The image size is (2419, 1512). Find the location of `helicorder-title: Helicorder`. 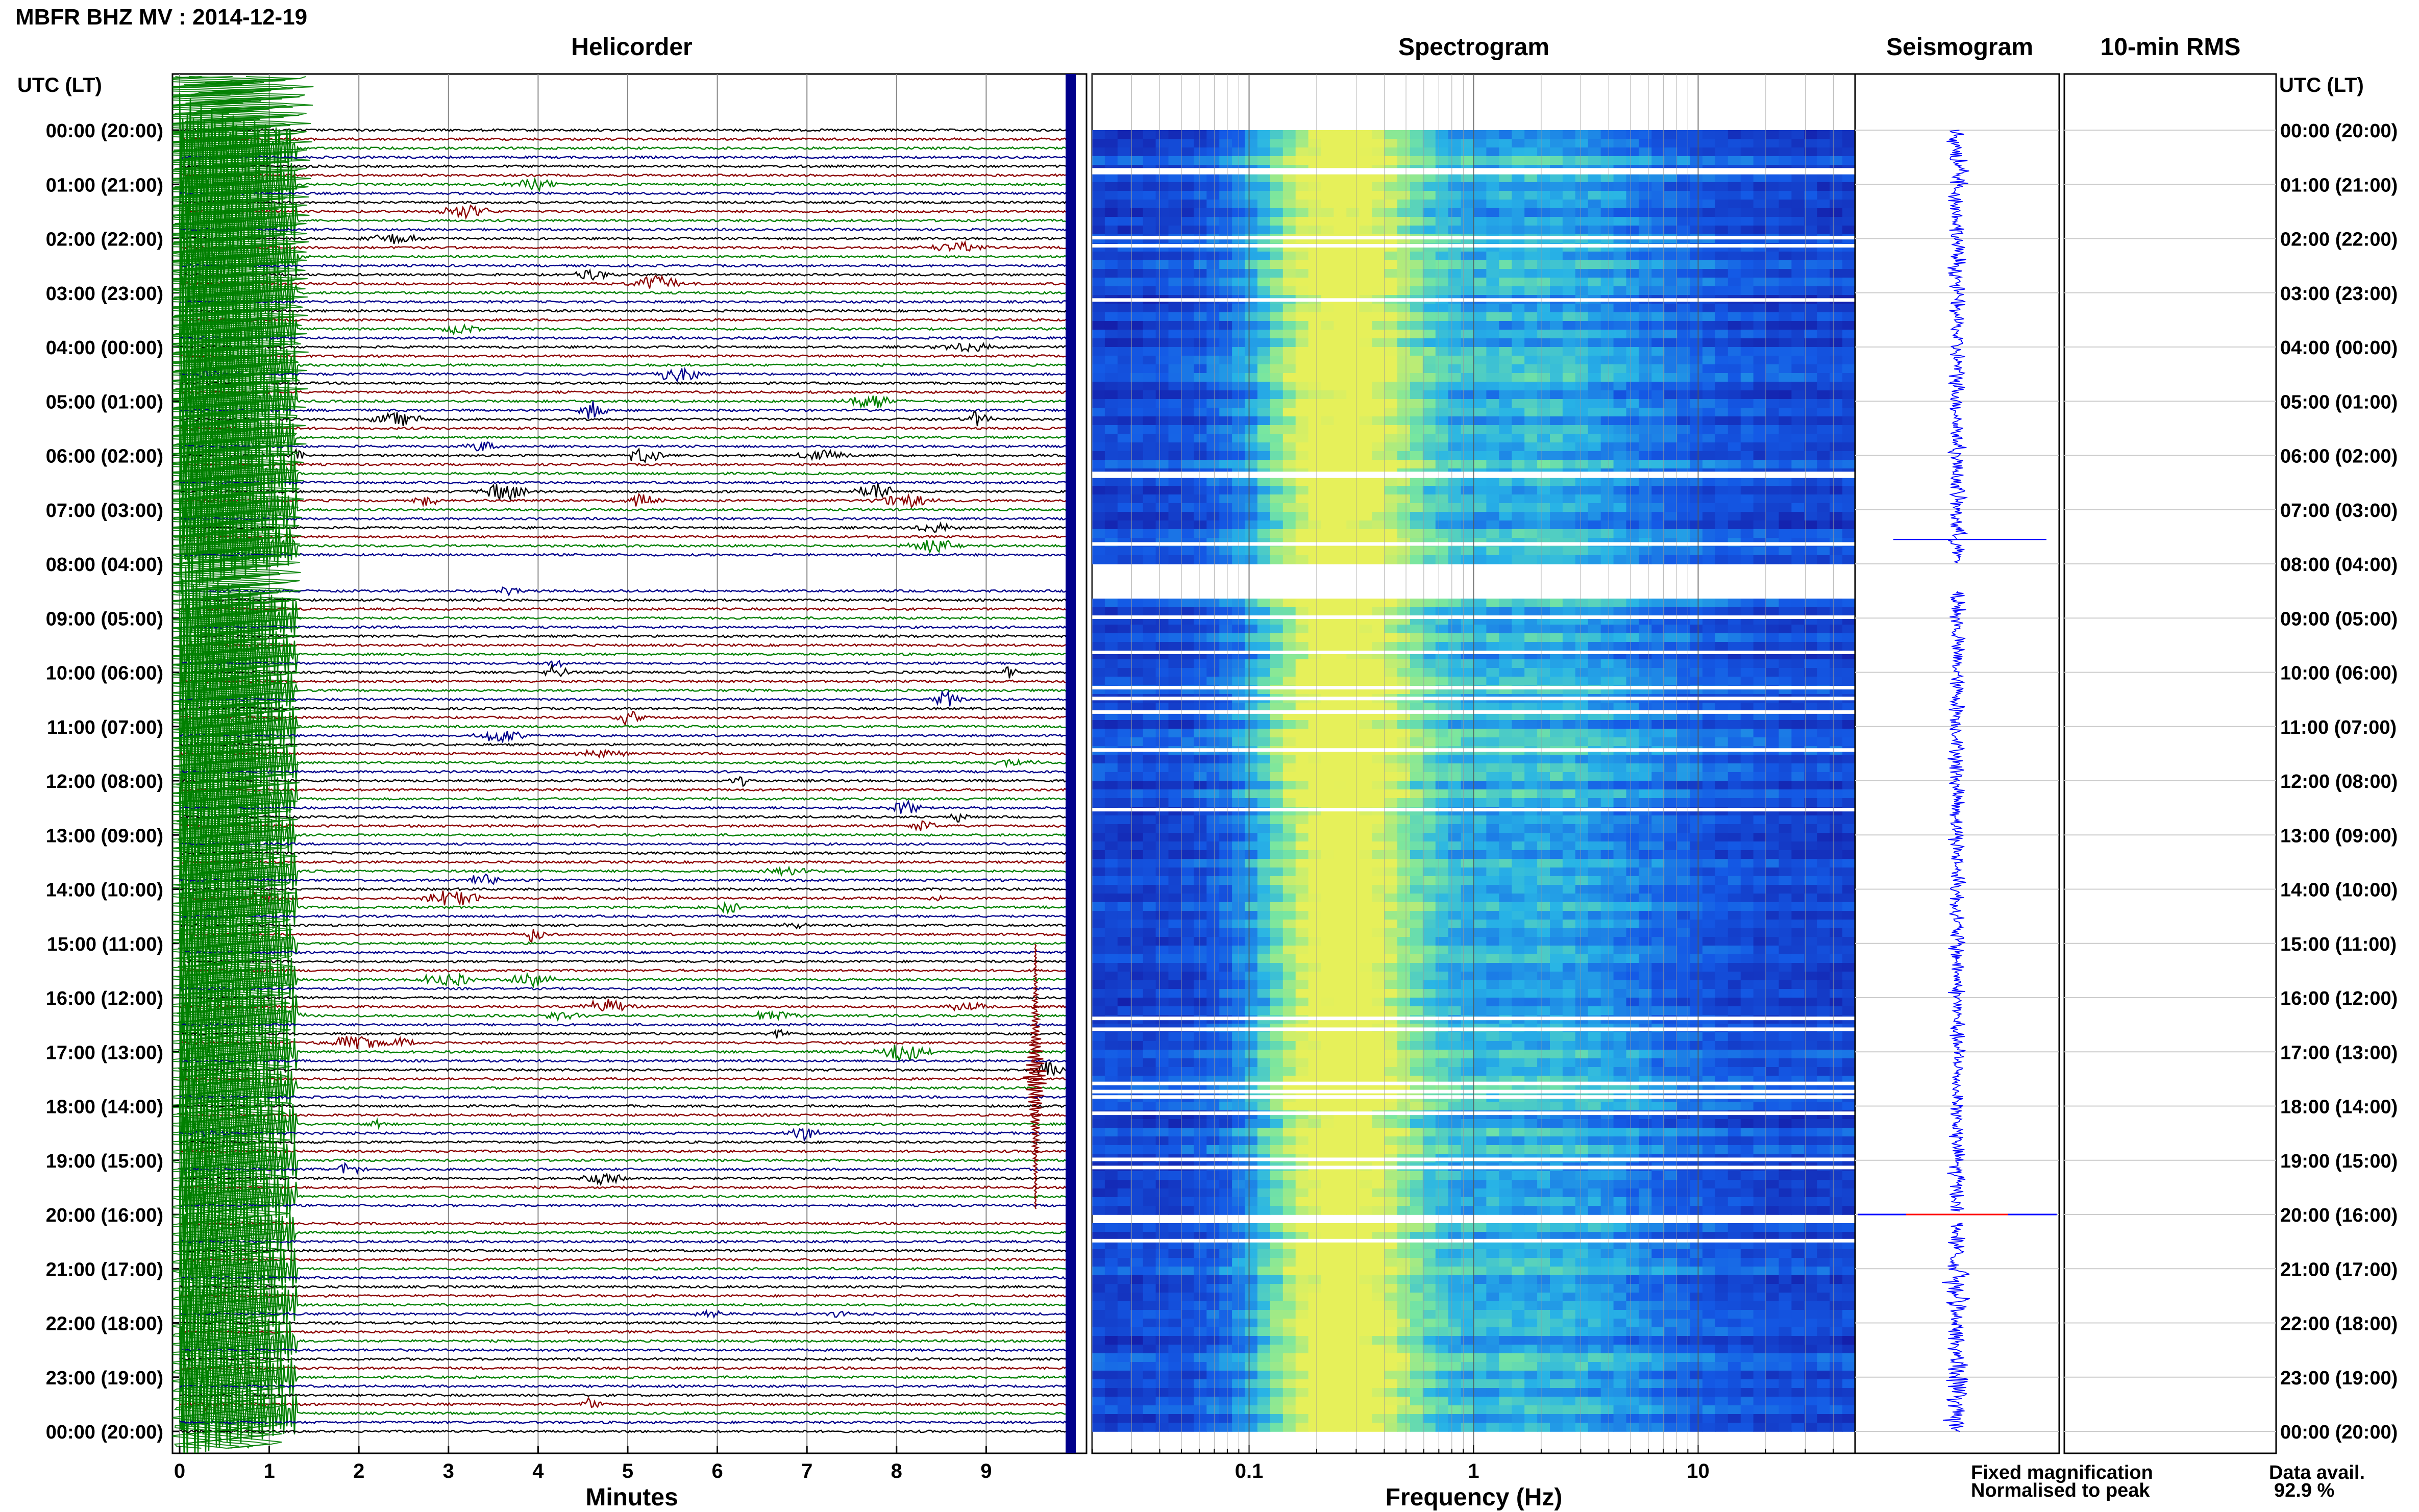

helicorder-title: Helicorder is located at coordinates (631, 47).